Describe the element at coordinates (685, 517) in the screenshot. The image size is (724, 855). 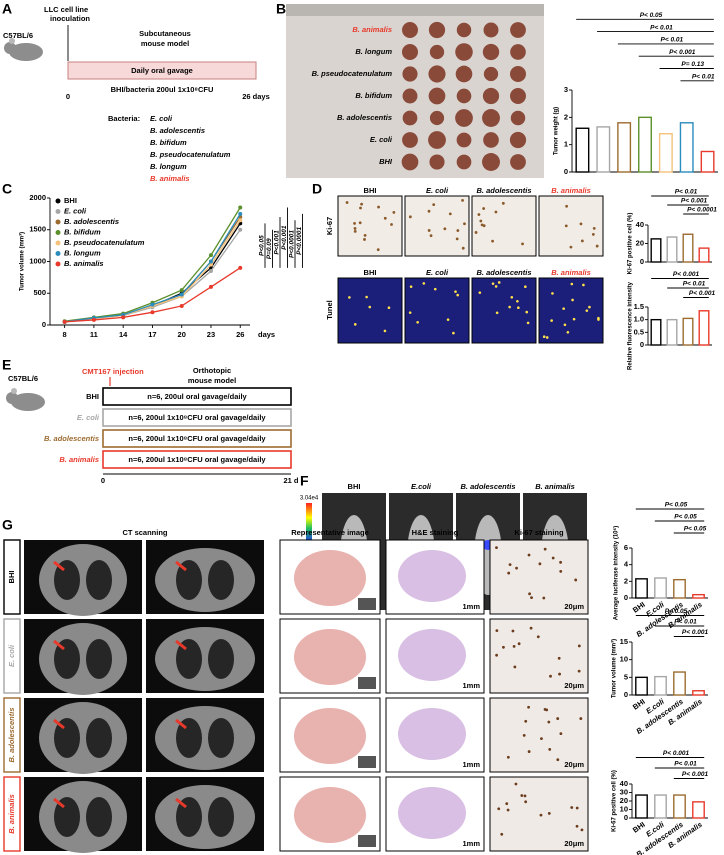
I see `significance-label: P< 0.05` at that location.